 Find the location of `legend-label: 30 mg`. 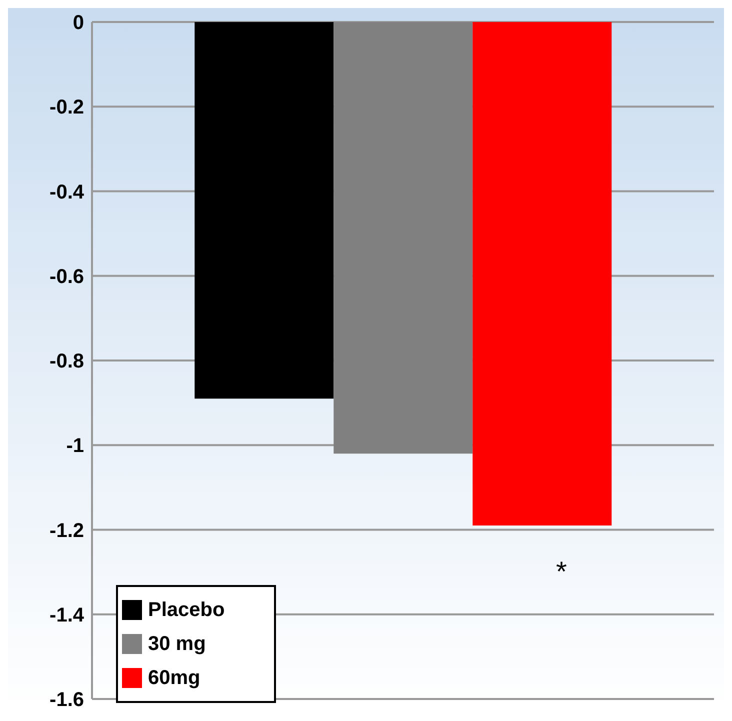

legend-label: 30 mg is located at coordinates (177, 644).